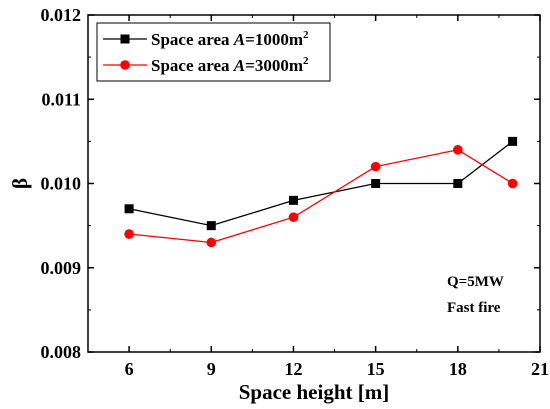 This screenshot has height=409, width=550. What do you see at coordinates (211, 369) in the screenshot?
I see `x-tick-label: 9` at bounding box center [211, 369].